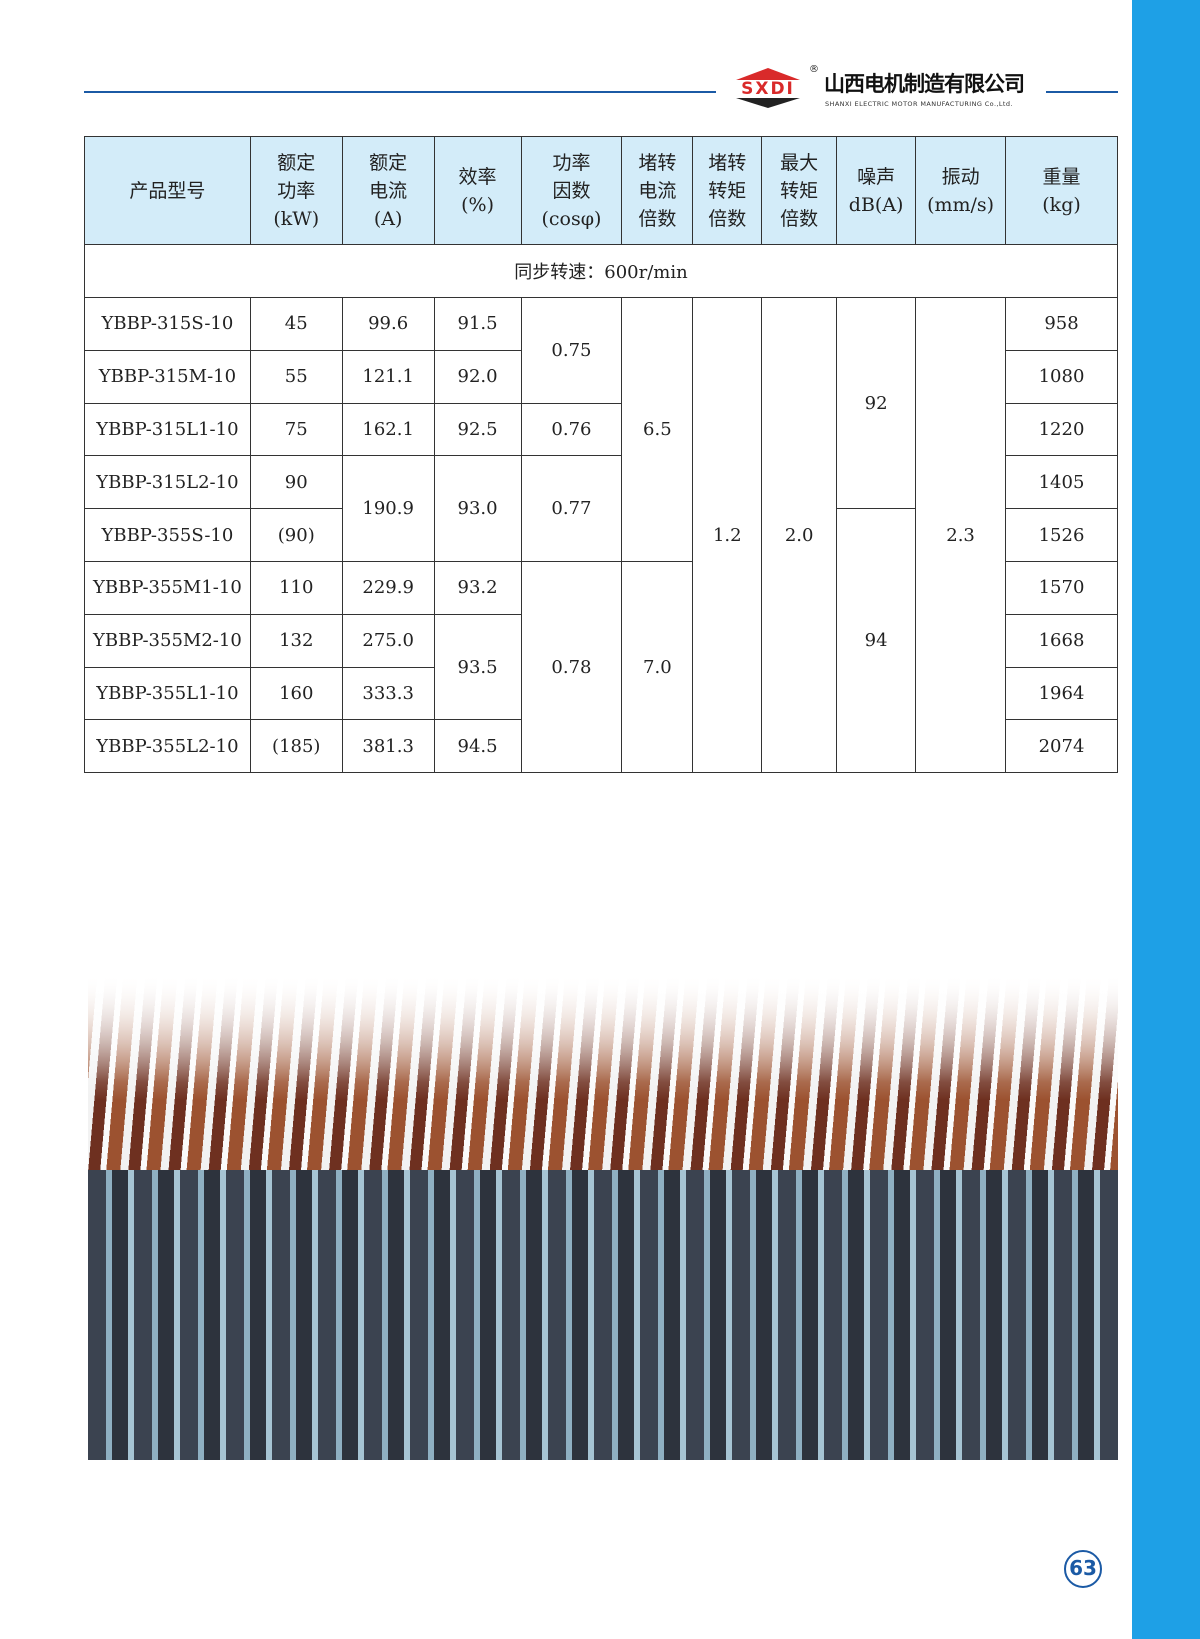  What do you see at coordinates (388, 190) in the screenshot?
I see `column-header: 额定 电流 (A)` at bounding box center [388, 190].